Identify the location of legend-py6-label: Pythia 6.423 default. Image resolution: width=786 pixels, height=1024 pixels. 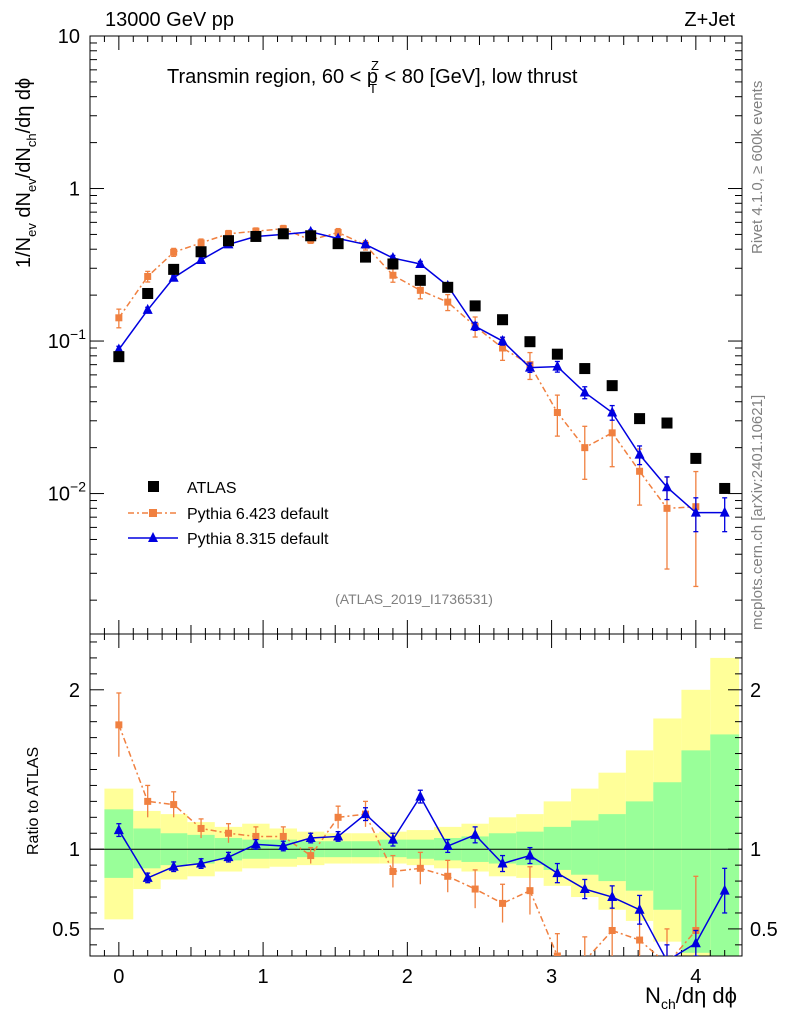
(258, 514).